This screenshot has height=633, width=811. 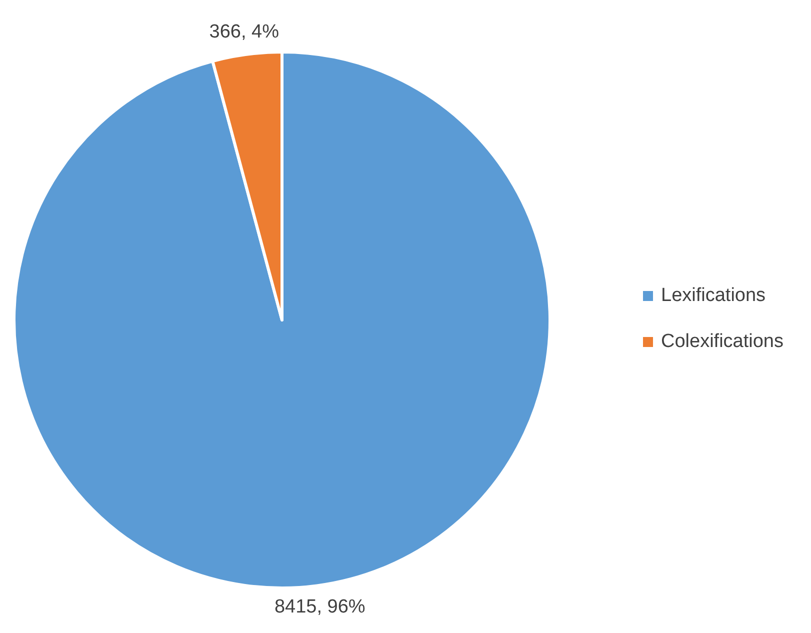 What do you see at coordinates (722, 341) in the screenshot?
I see `legend-label: Colexifications` at bounding box center [722, 341].